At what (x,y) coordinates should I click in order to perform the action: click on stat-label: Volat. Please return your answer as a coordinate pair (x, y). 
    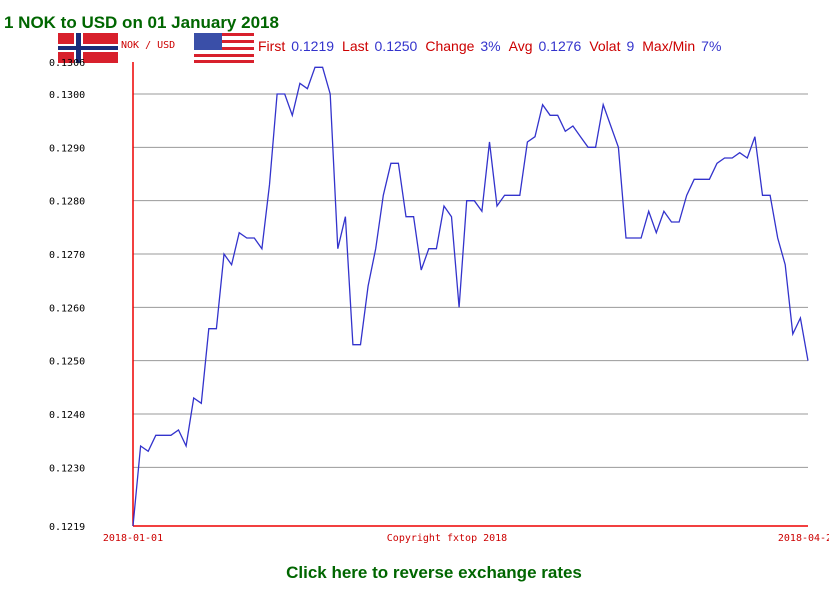
    Looking at the image, I should click on (604, 46).